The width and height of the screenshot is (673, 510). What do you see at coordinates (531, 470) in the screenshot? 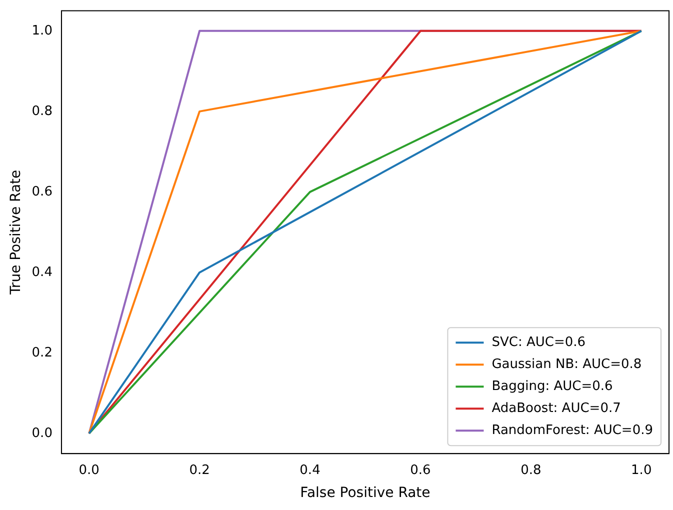
I see `x-tick-label: 0.8` at bounding box center [531, 470].